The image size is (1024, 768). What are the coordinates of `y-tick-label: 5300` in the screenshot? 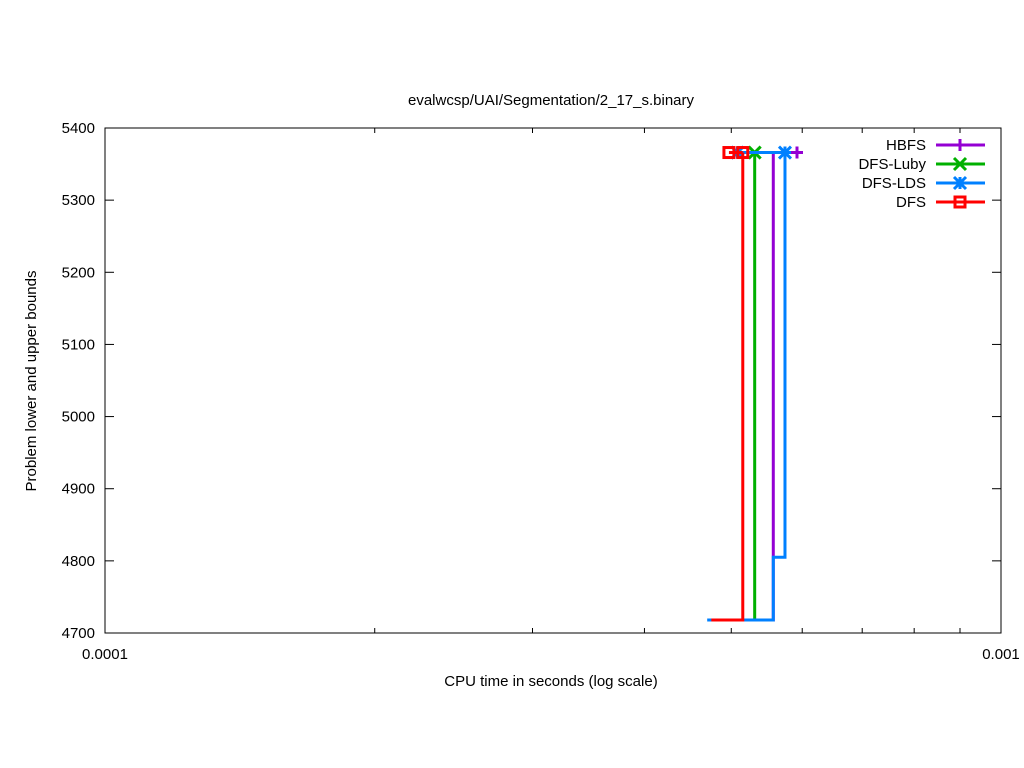 It's located at (78, 200).